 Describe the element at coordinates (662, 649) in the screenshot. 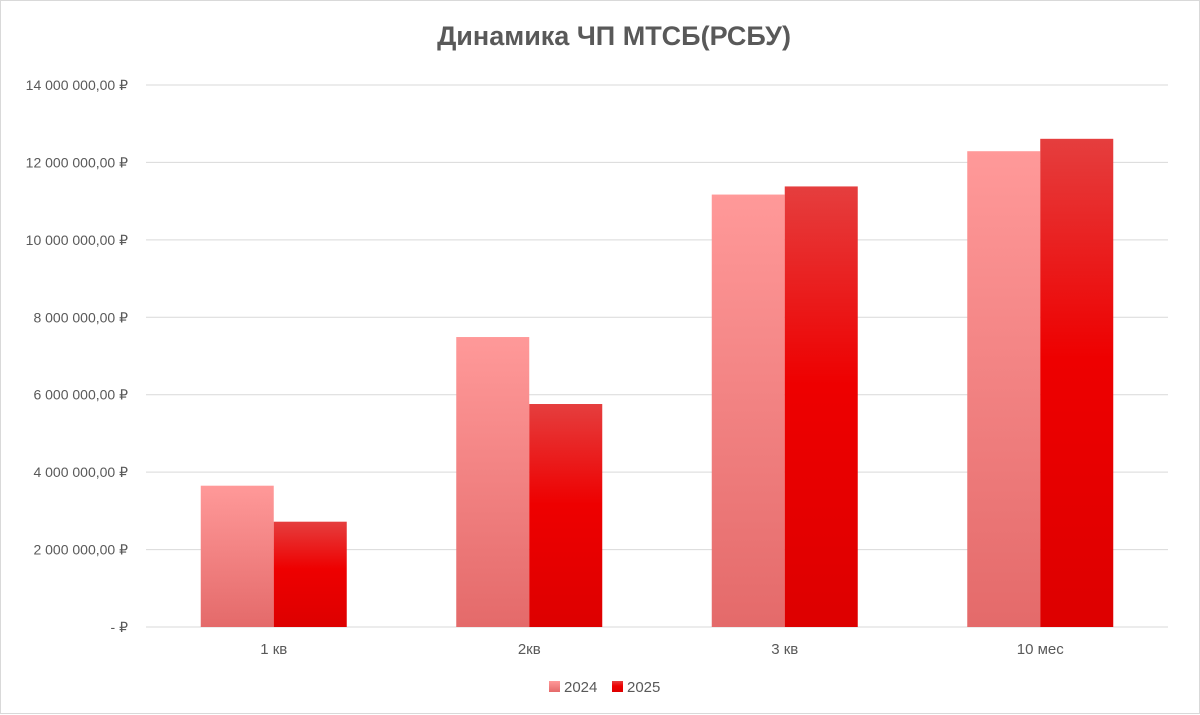

I see `x-axis-category-labels: 1 кв 2кв 3 кв 10 мес` at that location.